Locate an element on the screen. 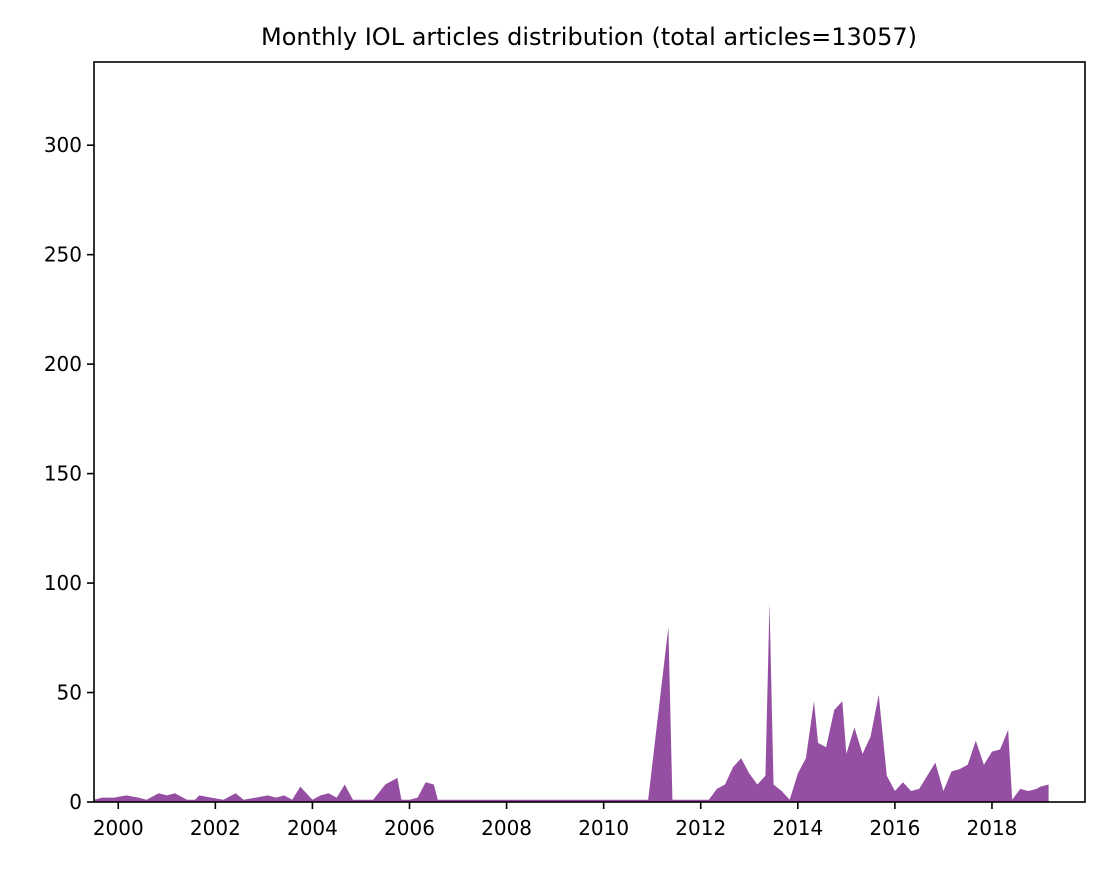 This screenshot has width=1104, height=869. x-tick-label: 2016 is located at coordinates (894, 828).